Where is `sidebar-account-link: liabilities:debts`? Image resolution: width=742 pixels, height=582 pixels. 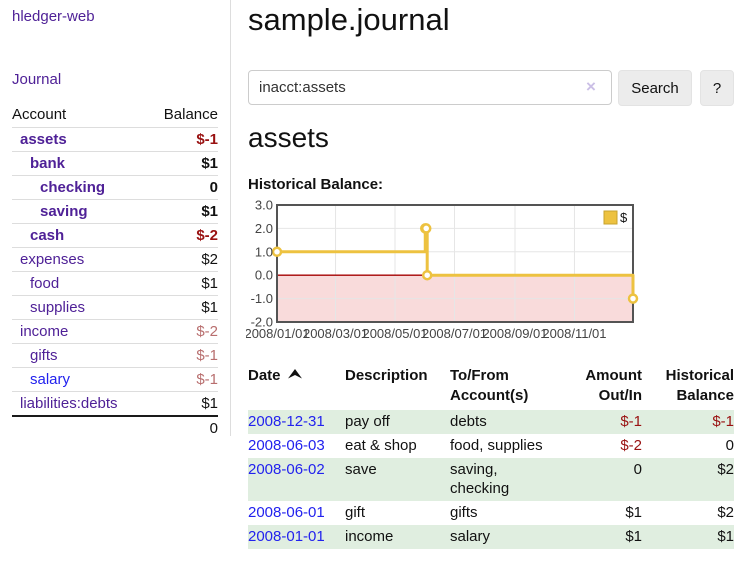 sidebar-account-link: liabilities:debts is located at coordinates (69, 403).